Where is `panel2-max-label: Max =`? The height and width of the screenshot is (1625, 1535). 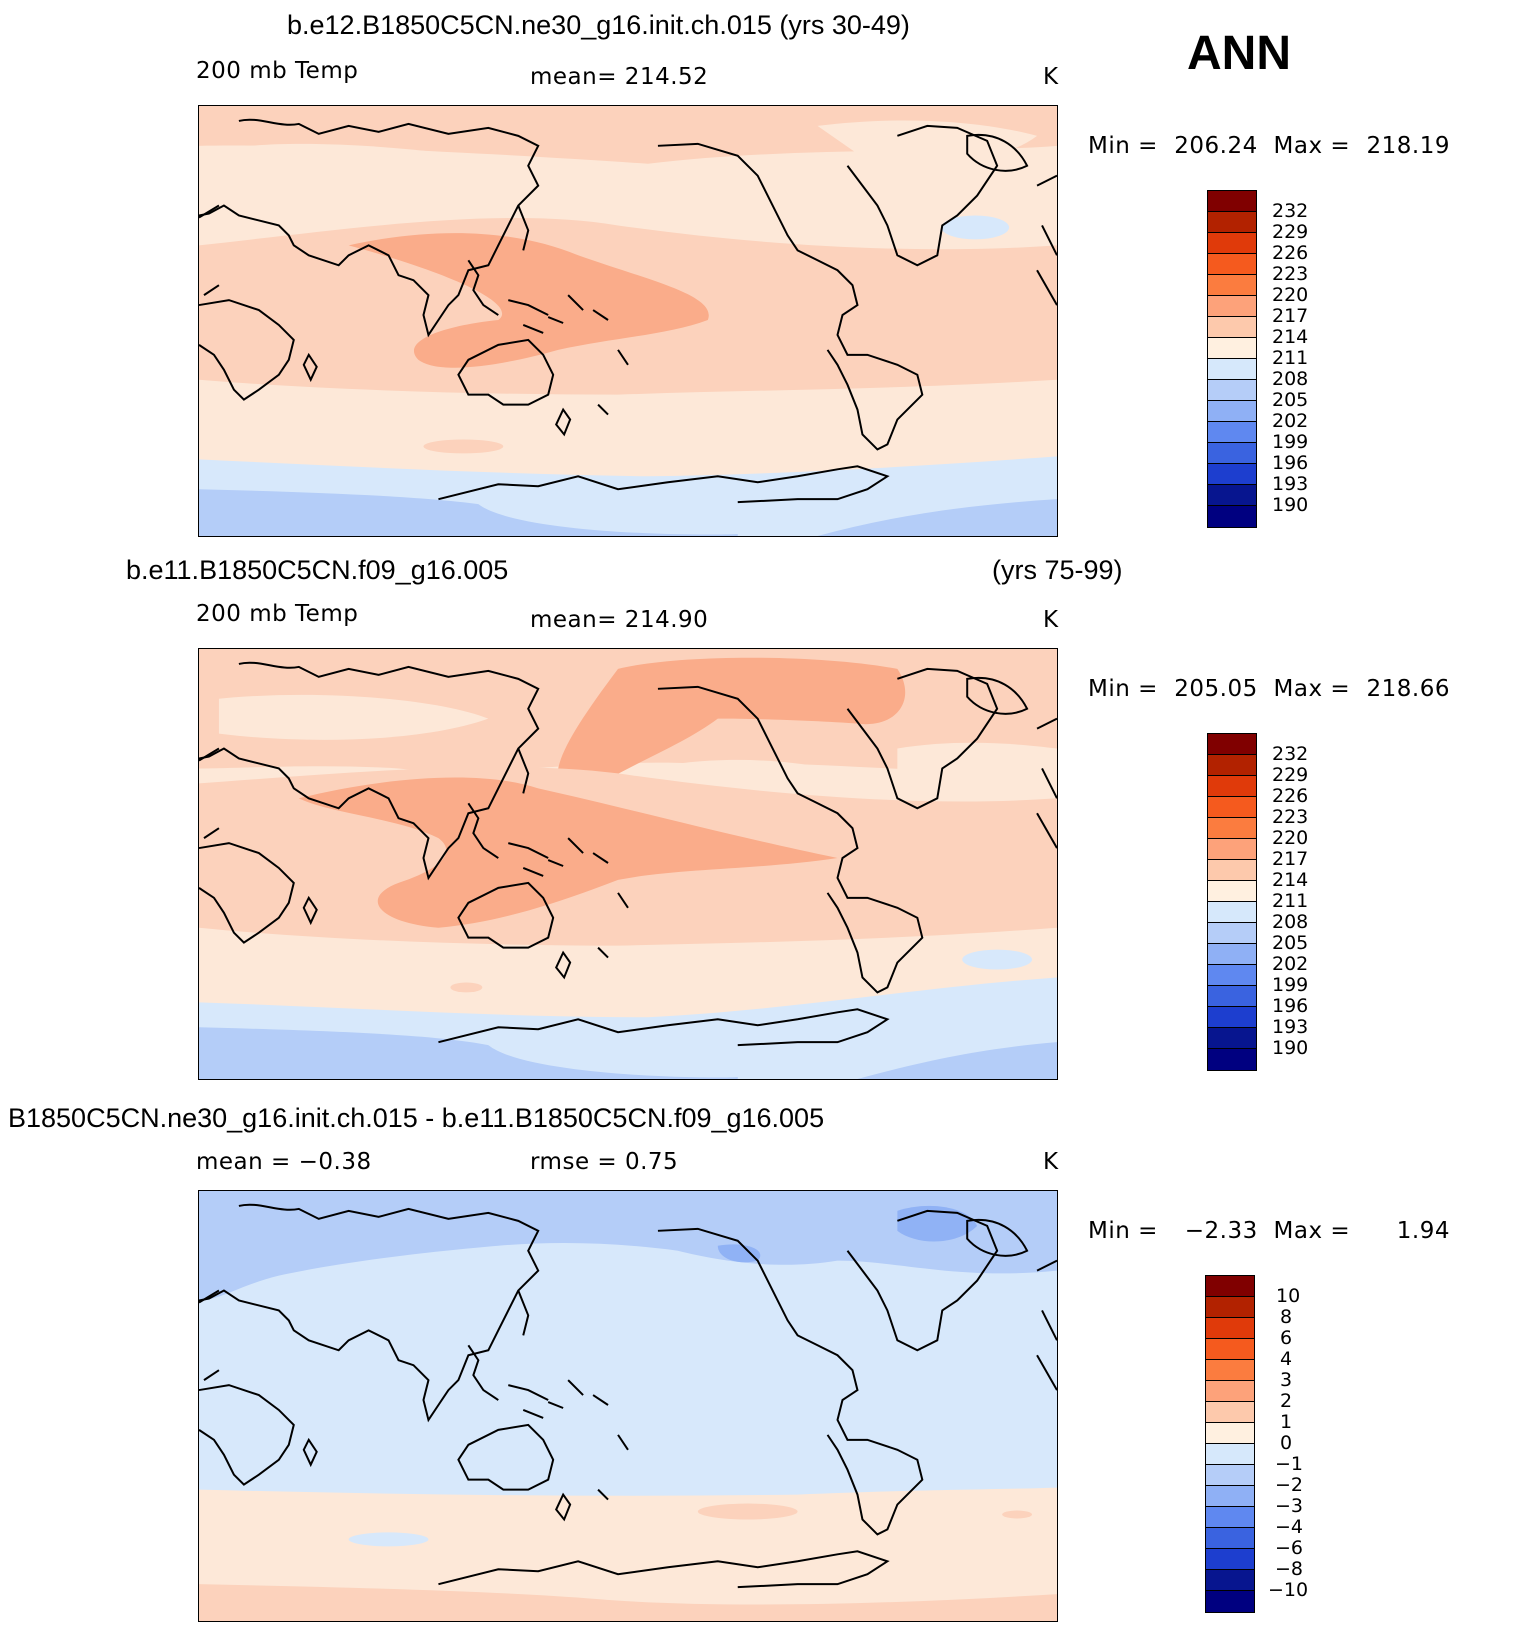
panel2-max-label: Max = is located at coordinates (1312, 689).